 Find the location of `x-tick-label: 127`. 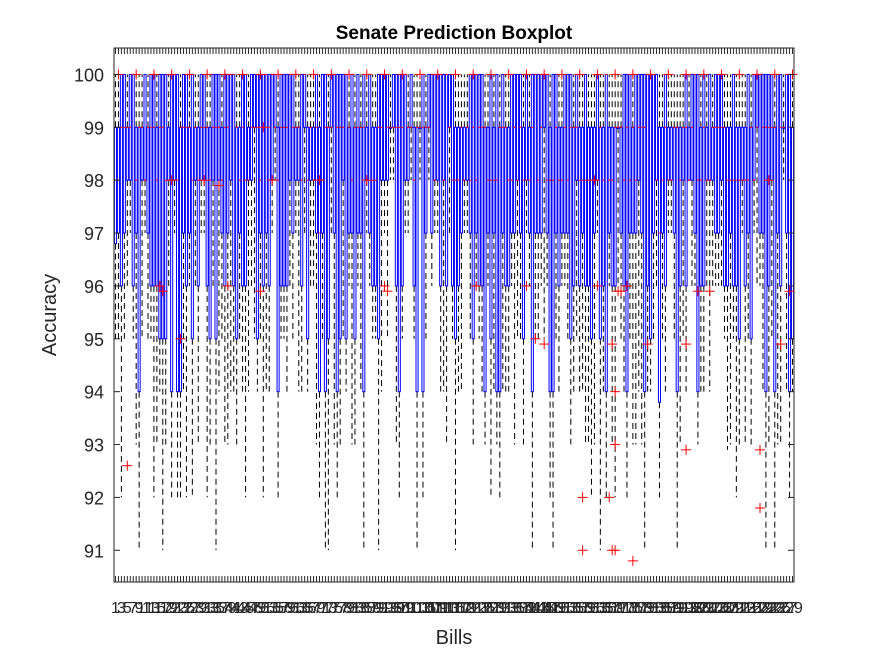

x-tick-label: 127 is located at coordinates (488, 608).